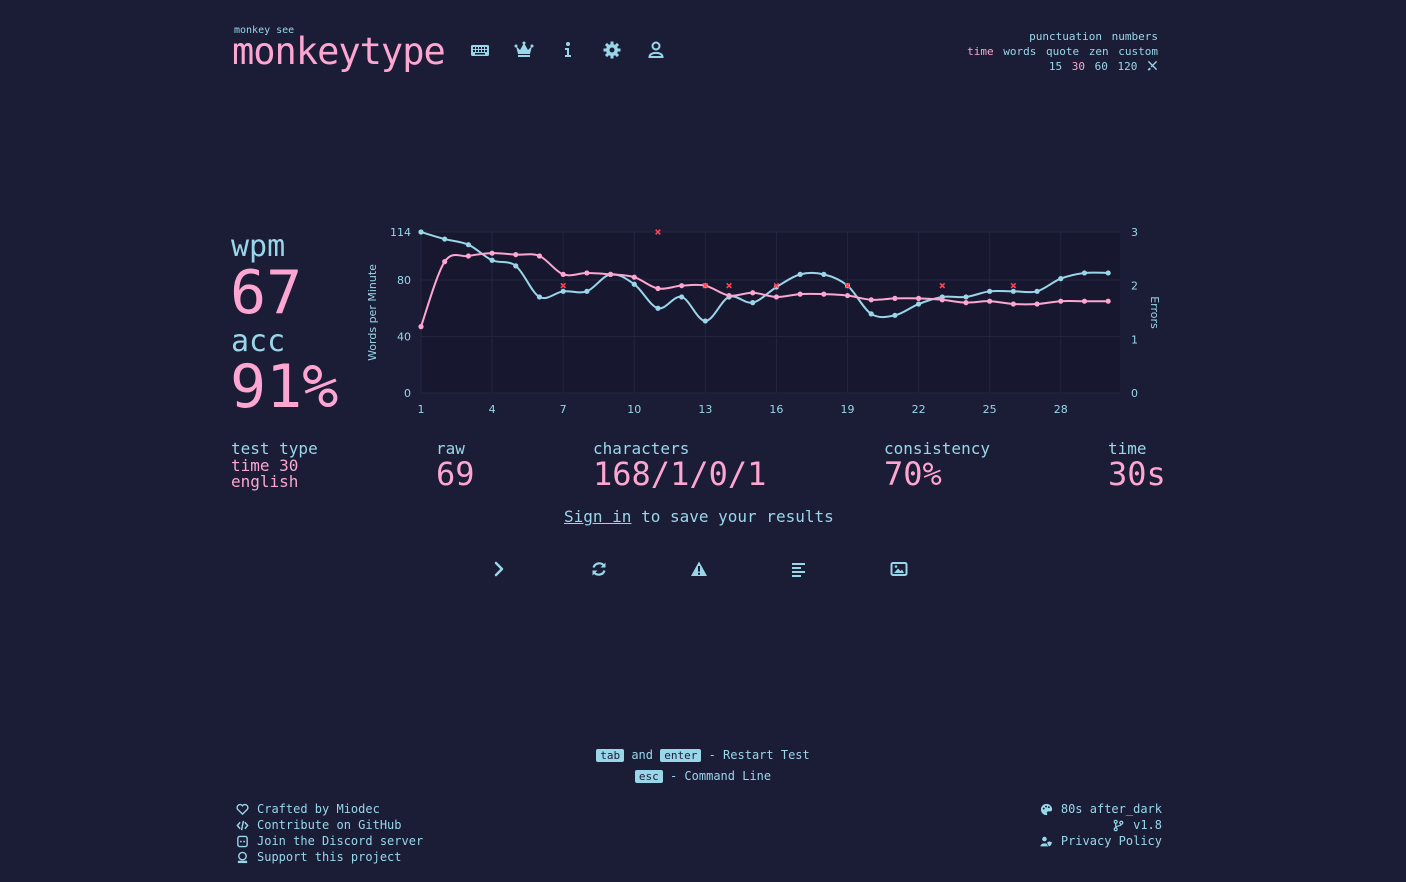 The image size is (1406, 882). Describe the element at coordinates (284, 387) in the screenshot. I see `acc-value: 91%` at that location.